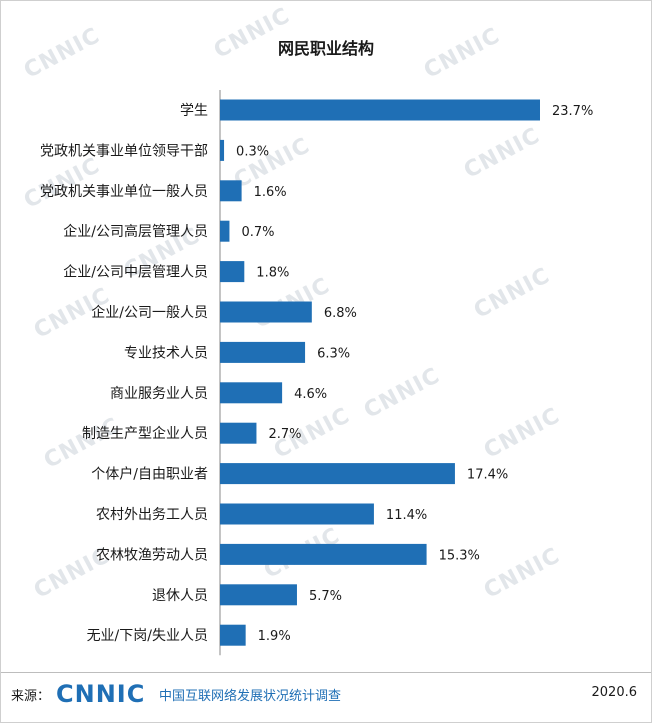  I want to click on value-label: 6.3%, so click(333, 353).